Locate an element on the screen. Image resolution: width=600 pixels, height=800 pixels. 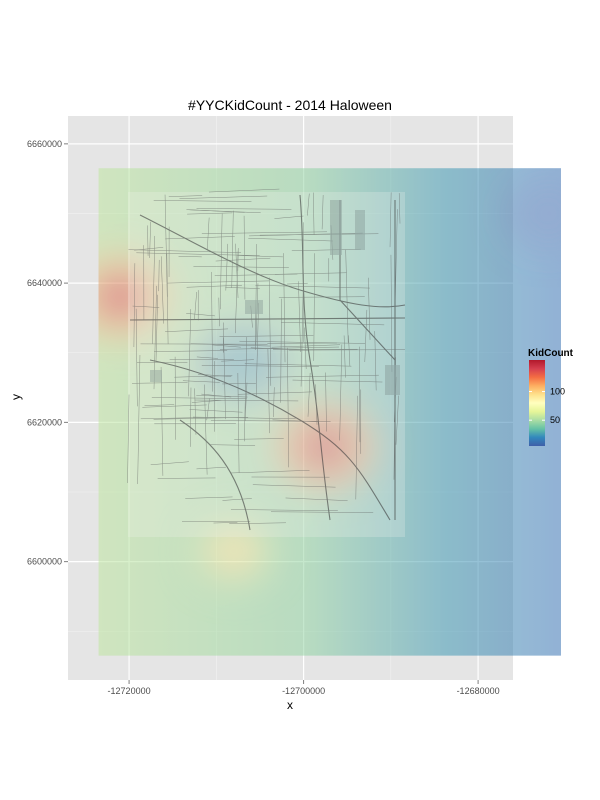
y-tick-label: 6660000 is located at coordinates (44, 144).